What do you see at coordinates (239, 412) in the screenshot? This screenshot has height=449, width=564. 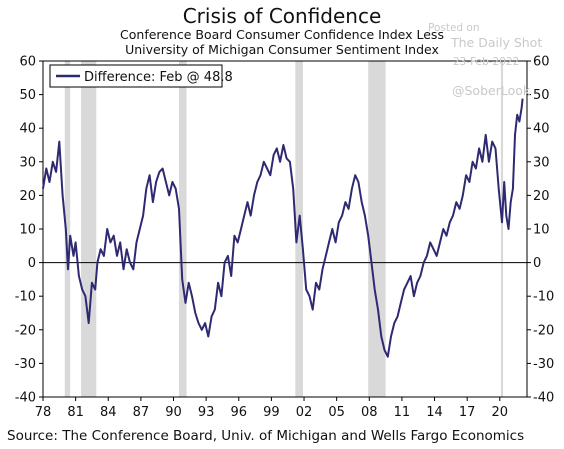 I see `x-tick-label: 96` at bounding box center [239, 412].